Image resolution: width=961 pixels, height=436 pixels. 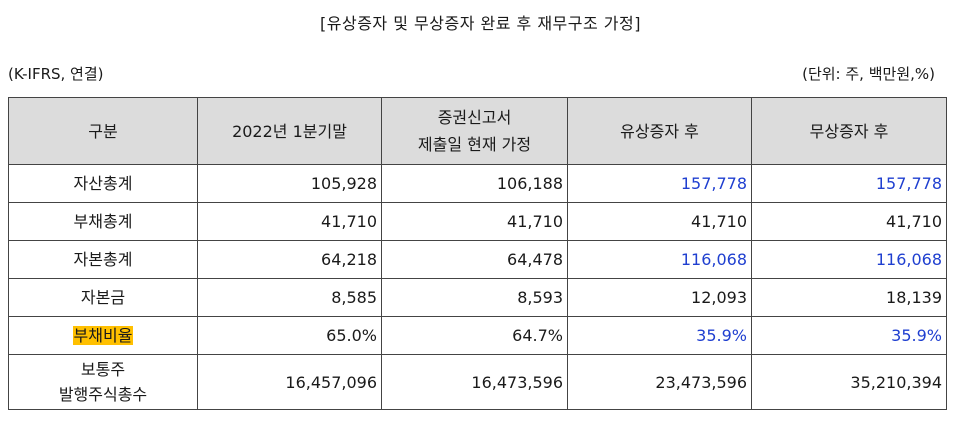 I want to click on cell-value: 8,593, so click(x=474, y=297).